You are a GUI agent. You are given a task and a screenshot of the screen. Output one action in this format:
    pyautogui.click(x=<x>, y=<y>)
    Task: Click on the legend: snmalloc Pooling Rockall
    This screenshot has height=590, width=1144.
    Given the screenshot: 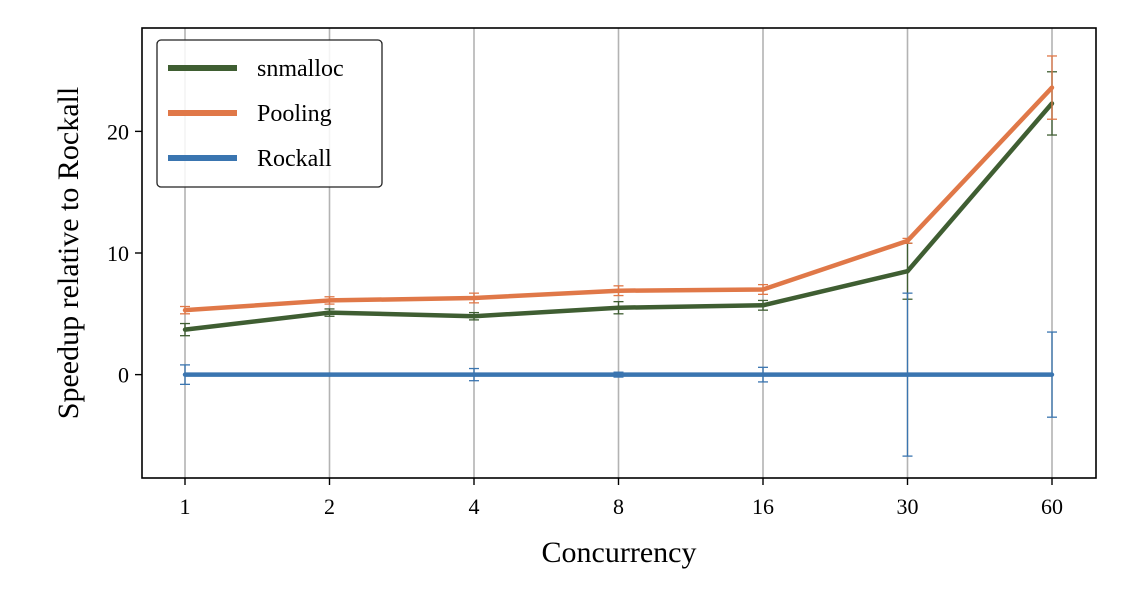 What is the action you would take?
    pyautogui.click(x=269, y=113)
    